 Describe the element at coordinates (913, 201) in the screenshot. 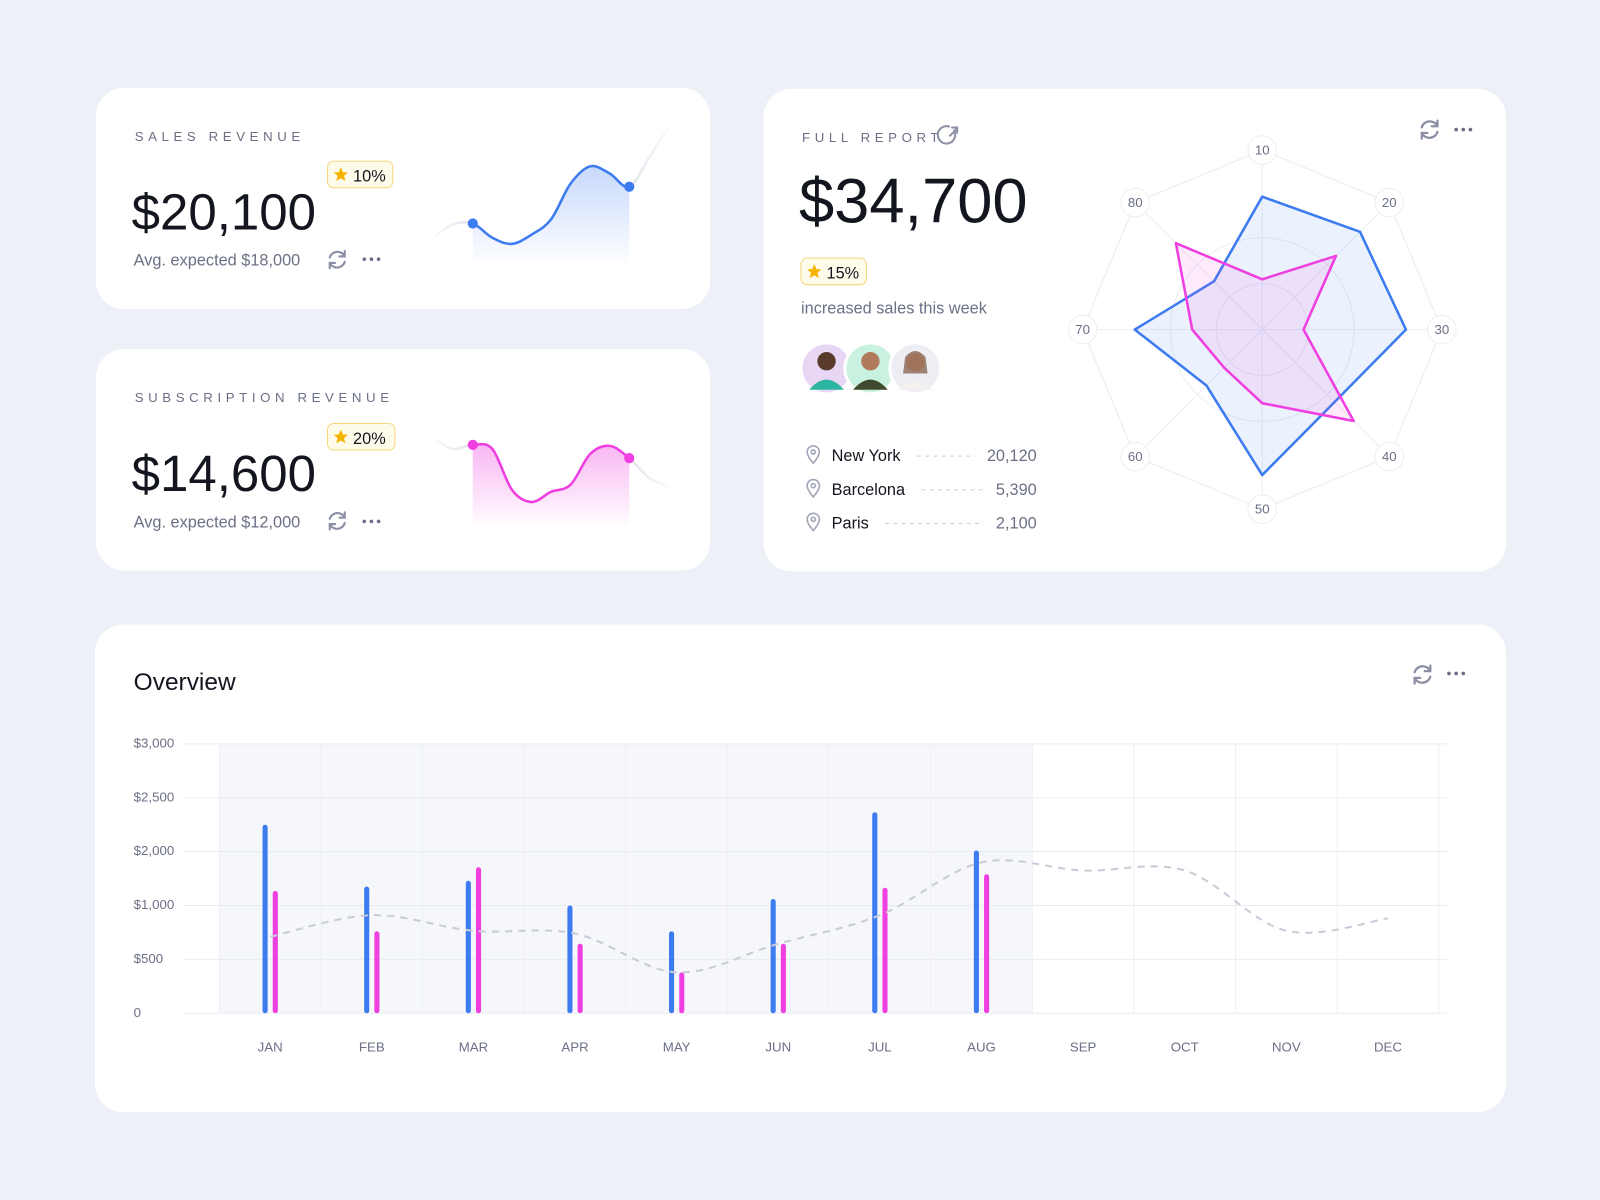

I see `amount: $34,700` at that location.